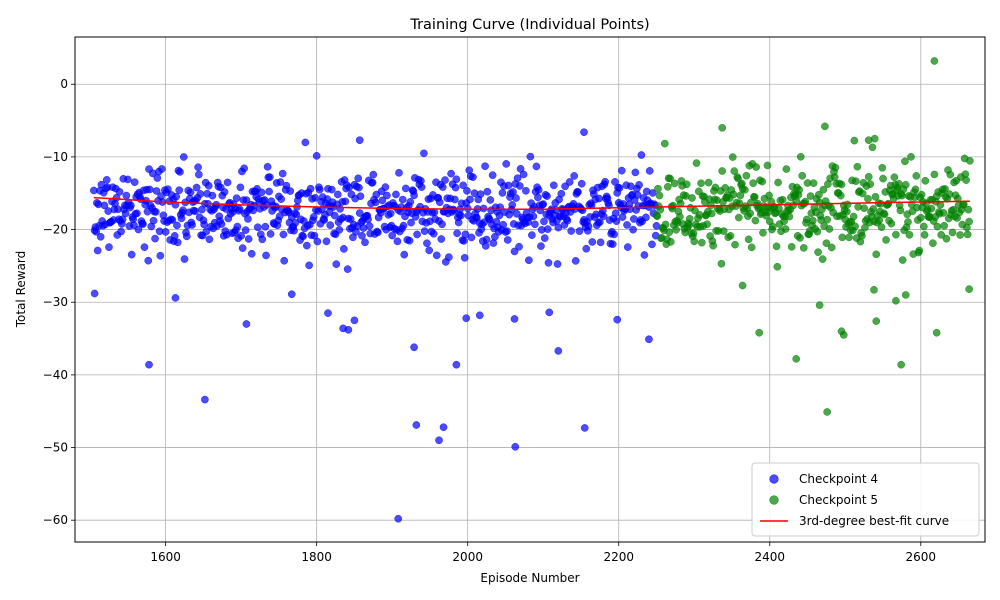 The image size is (1000, 600). Describe the element at coordinates (618, 557) in the screenshot. I see `x-tick-label: 2200` at that location.